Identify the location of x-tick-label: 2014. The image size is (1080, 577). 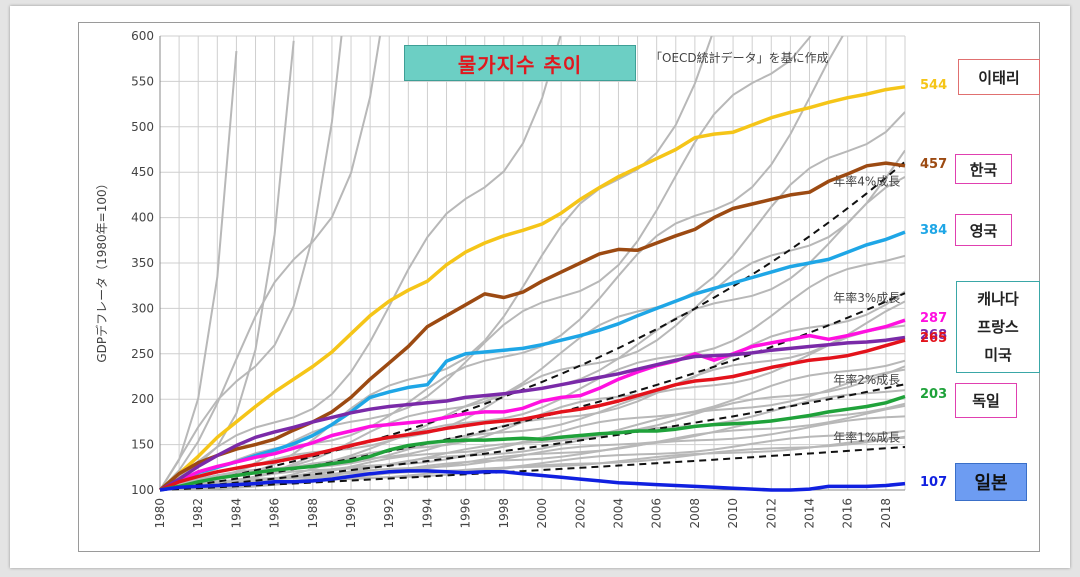
(809, 513).